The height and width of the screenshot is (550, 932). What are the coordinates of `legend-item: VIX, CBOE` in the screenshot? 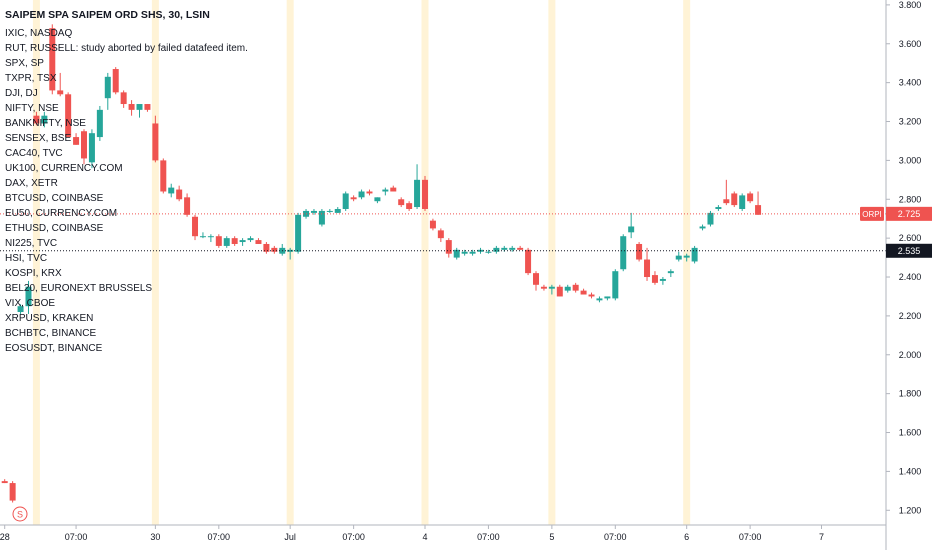 It's located at (30, 303).